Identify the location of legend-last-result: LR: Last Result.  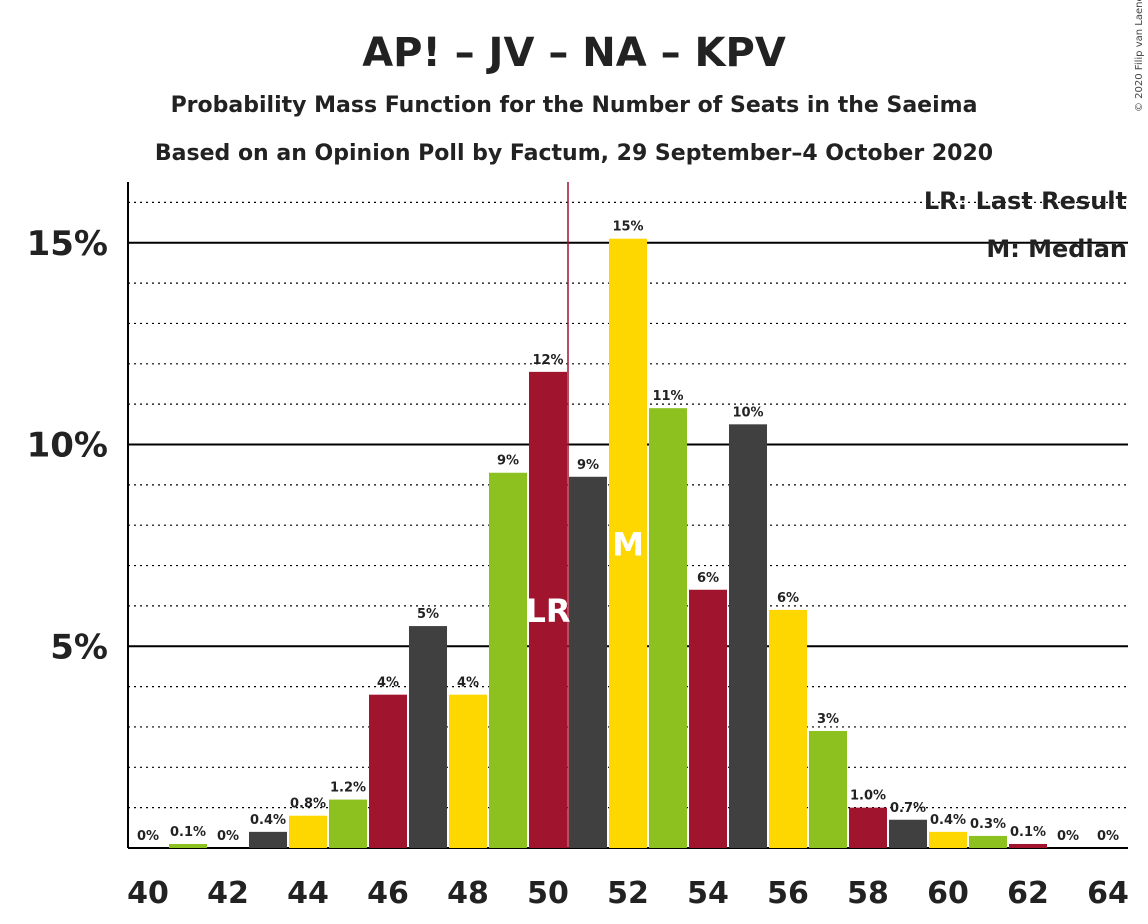
(1025, 201).